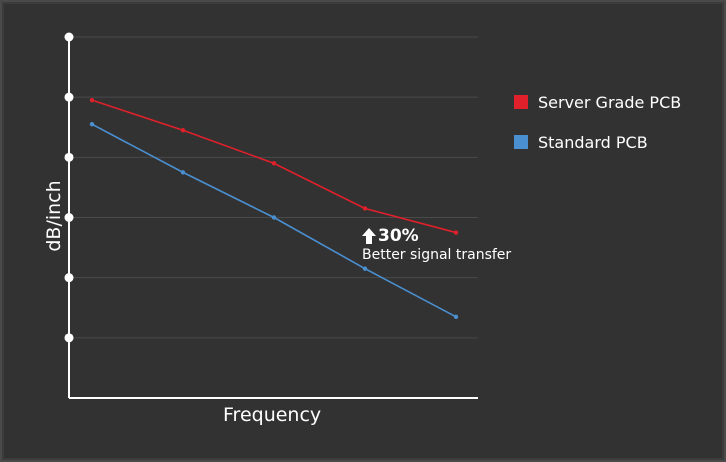 The image size is (726, 462). Describe the element at coordinates (54, 216) in the screenshot. I see `y-axis-label: dB/inch` at that location.